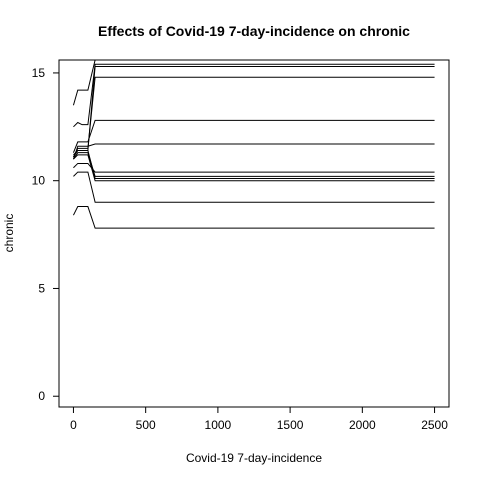  Describe the element at coordinates (290, 425) in the screenshot. I see `x-tick-label: 1500` at that location.